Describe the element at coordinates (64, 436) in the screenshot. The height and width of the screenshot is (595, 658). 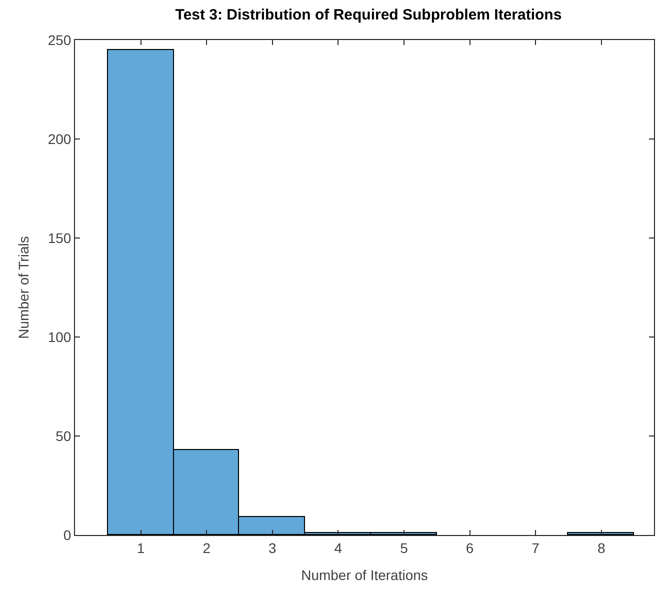
I see `y-tick-label: 50` at that location.